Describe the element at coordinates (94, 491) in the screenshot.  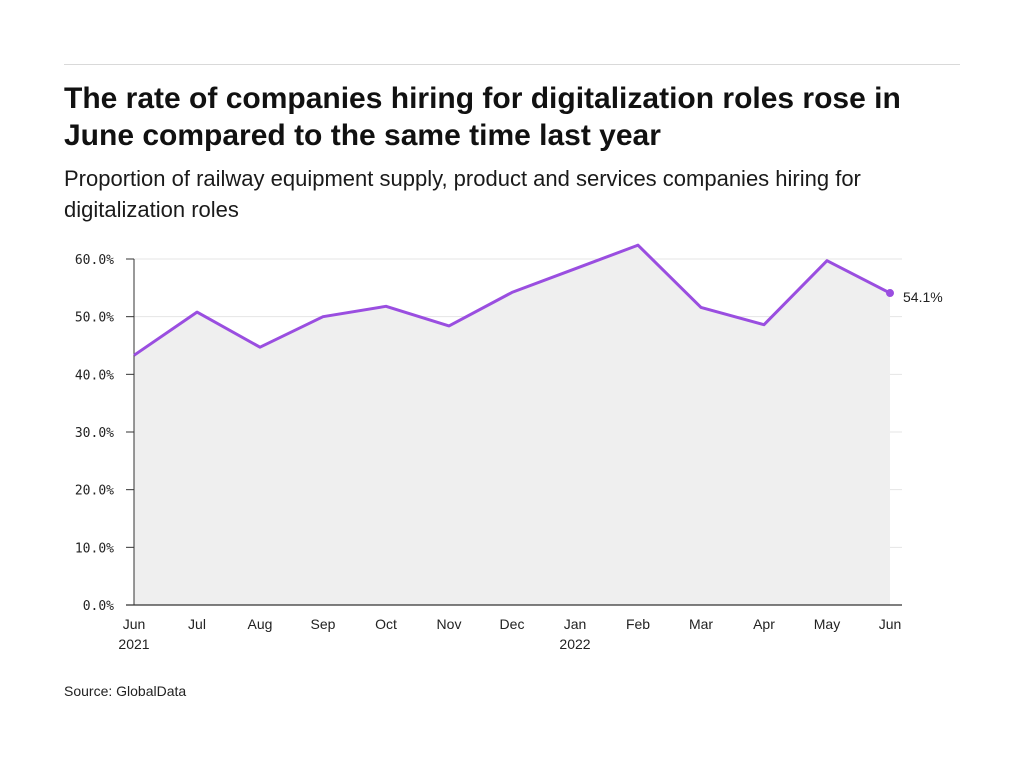
I see `y-tick-label: 20.0%` at that location.